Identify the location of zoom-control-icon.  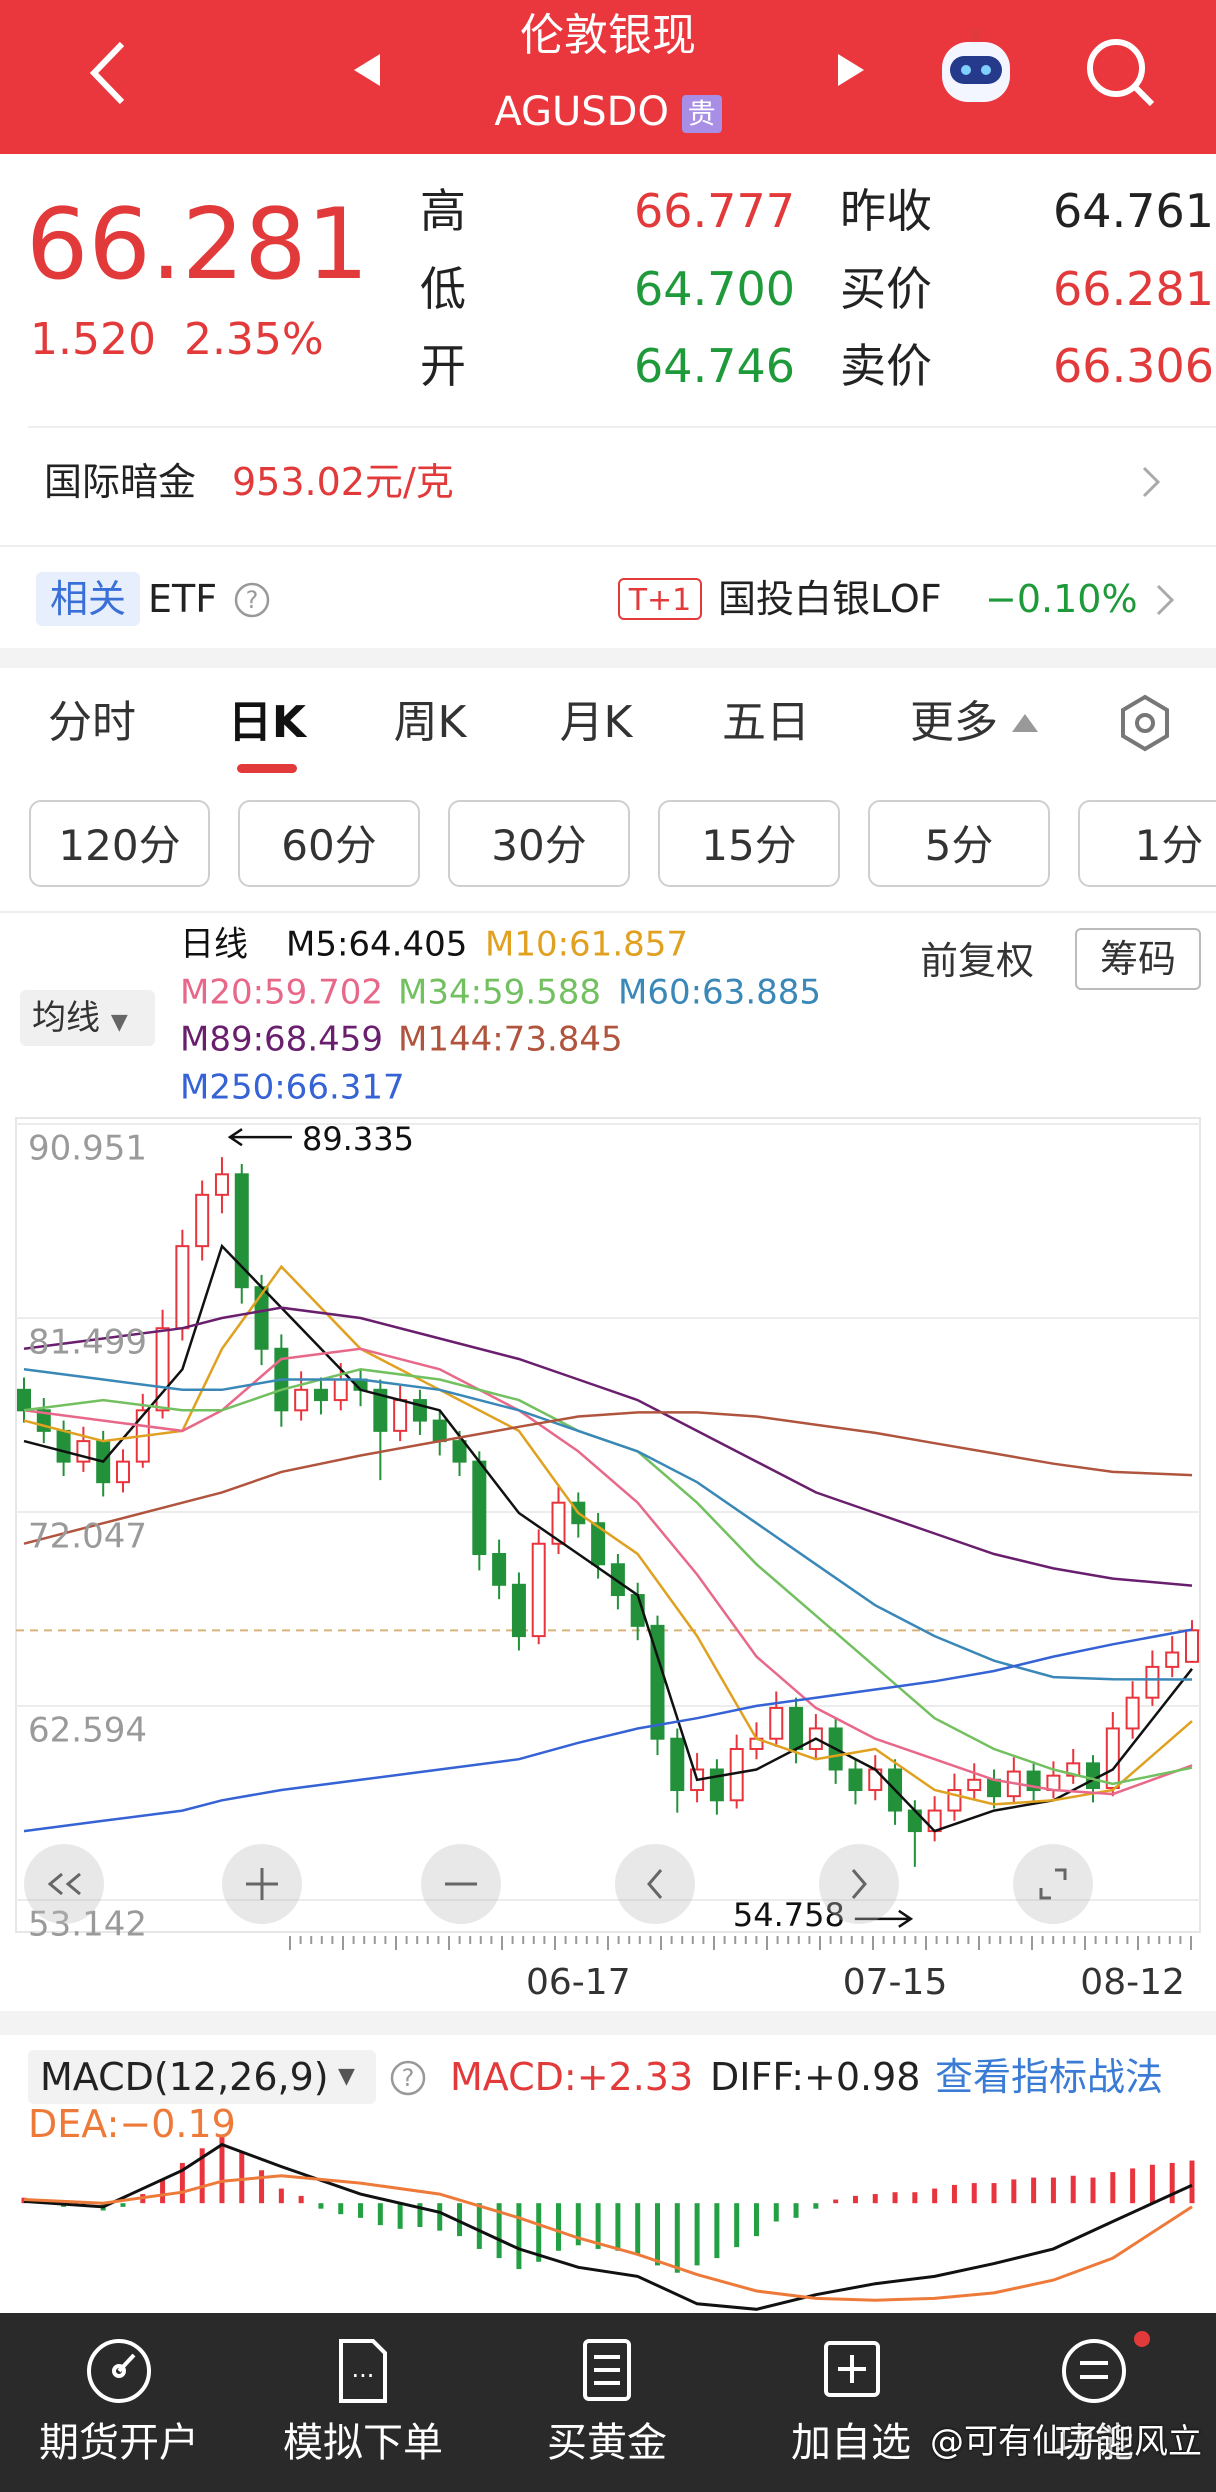
(64, 1884).